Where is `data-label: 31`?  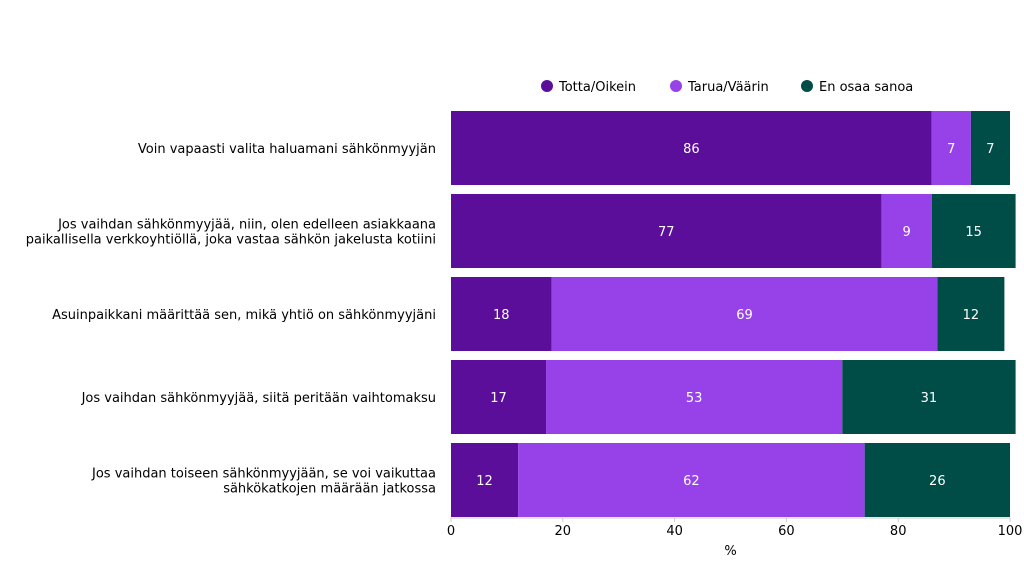 data-label: 31 is located at coordinates (929, 398).